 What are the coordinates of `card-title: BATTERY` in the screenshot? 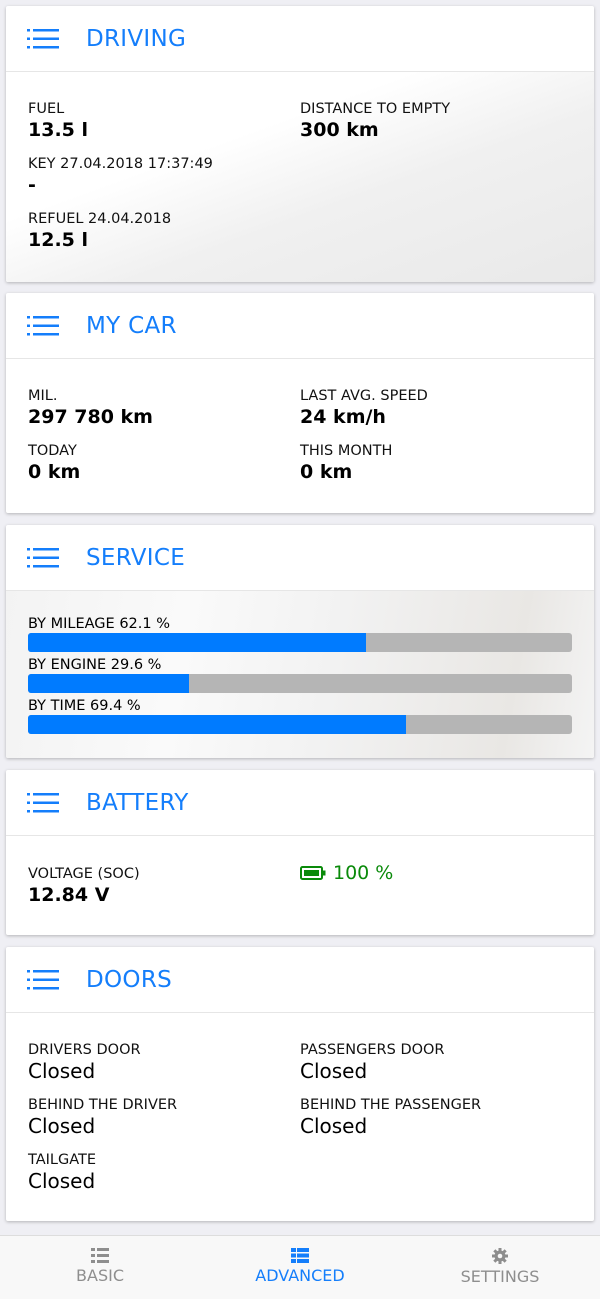 It's located at (137, 802).